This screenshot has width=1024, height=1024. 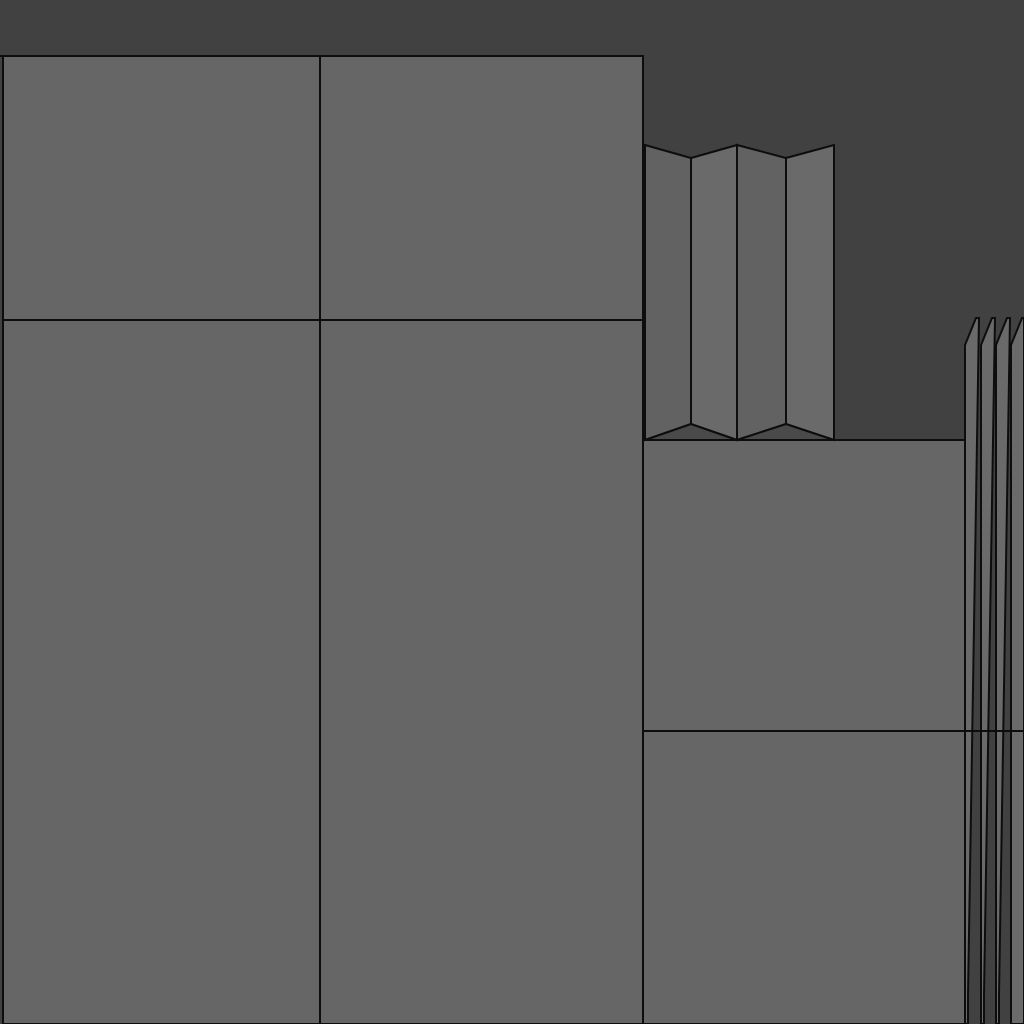 I want to click on sliver-group, so click(x=994, y=670).